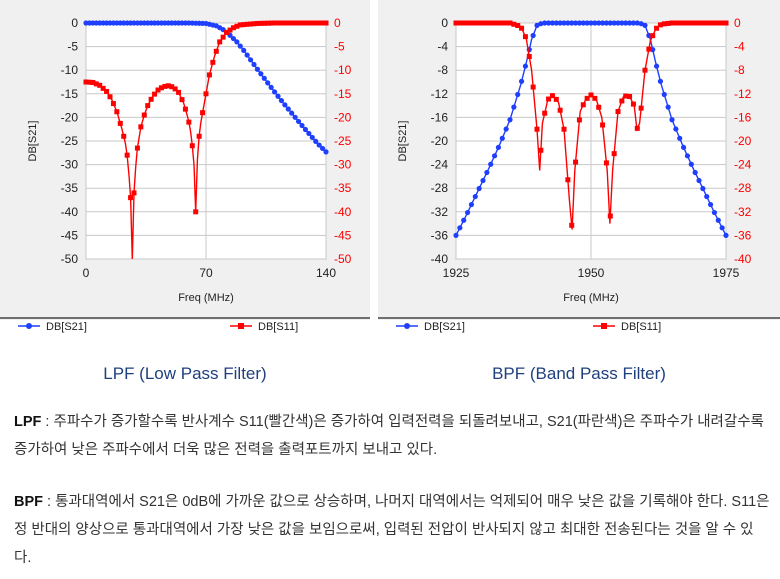 This screenshot has height=579, width=780. I want to click on bpf-legend-s11-label: DB[S11], so click(641, 327).